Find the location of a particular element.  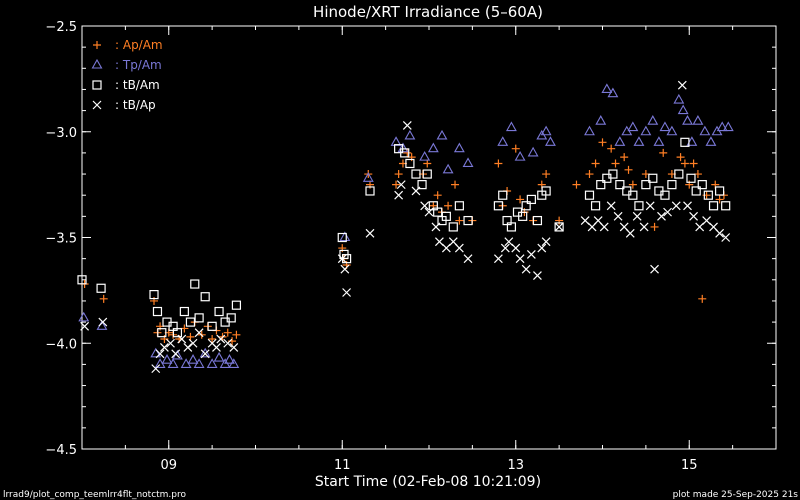

y-tick-label: −3.5 is located at coordinates (61, 239).